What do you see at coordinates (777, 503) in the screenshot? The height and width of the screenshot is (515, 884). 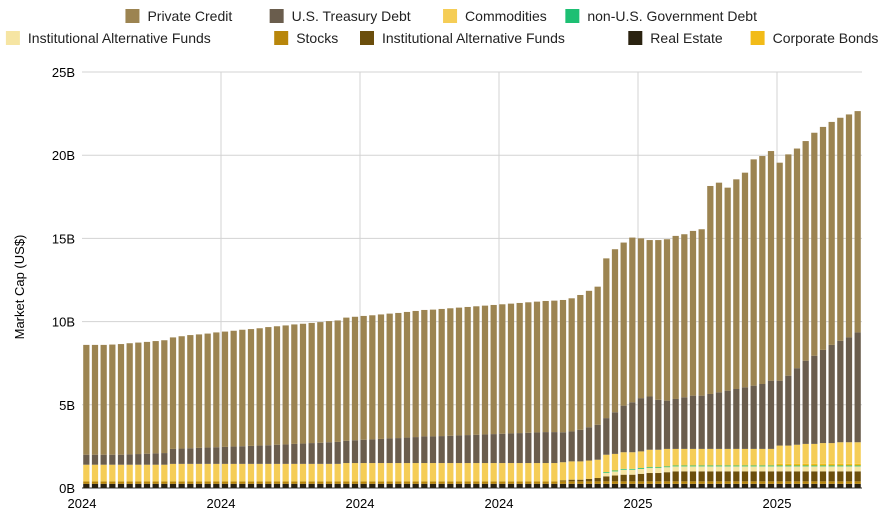 I see `x-tick-label: 2025` at bounding box center [777, 503].